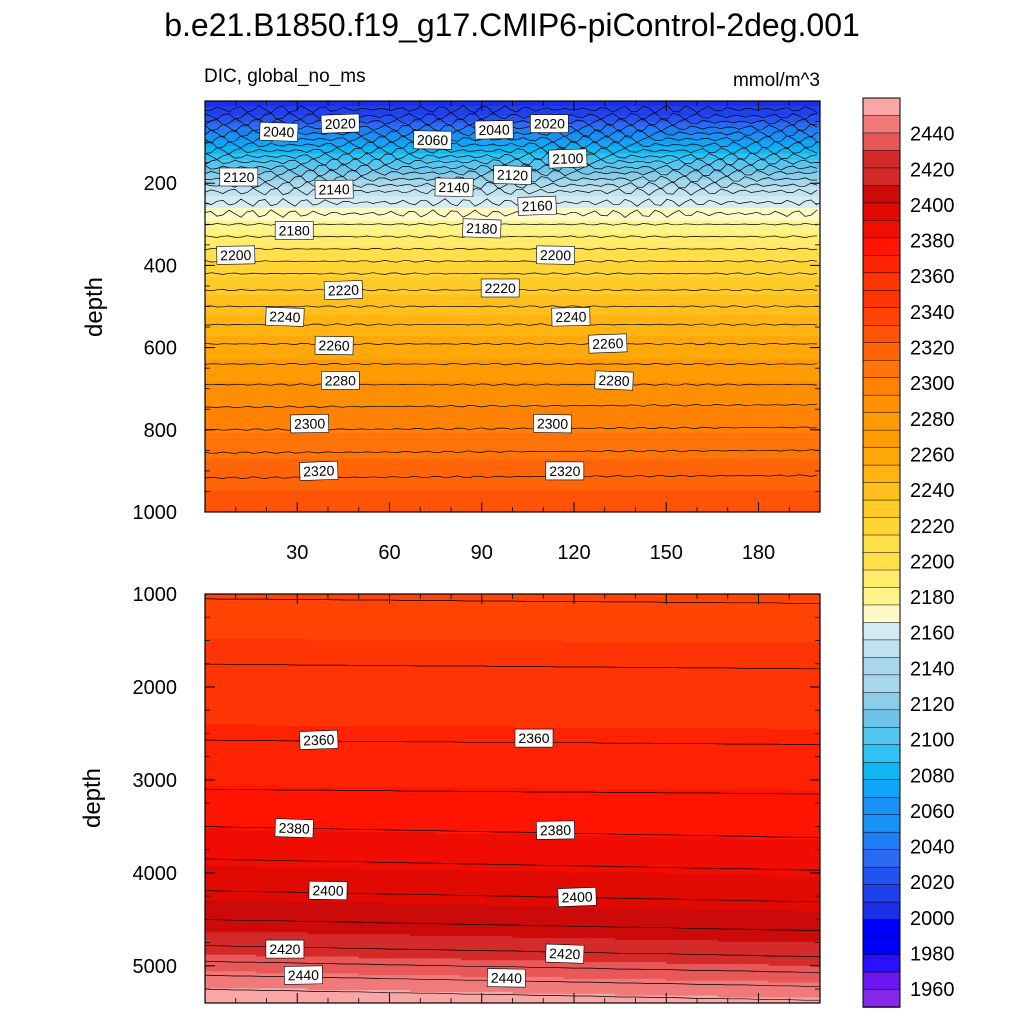 The width and height of the screenshot is (1024, 1024). Describe the element at coordinates (236, 255) in the screenshot. I see `contour-label: 2200` at that location.